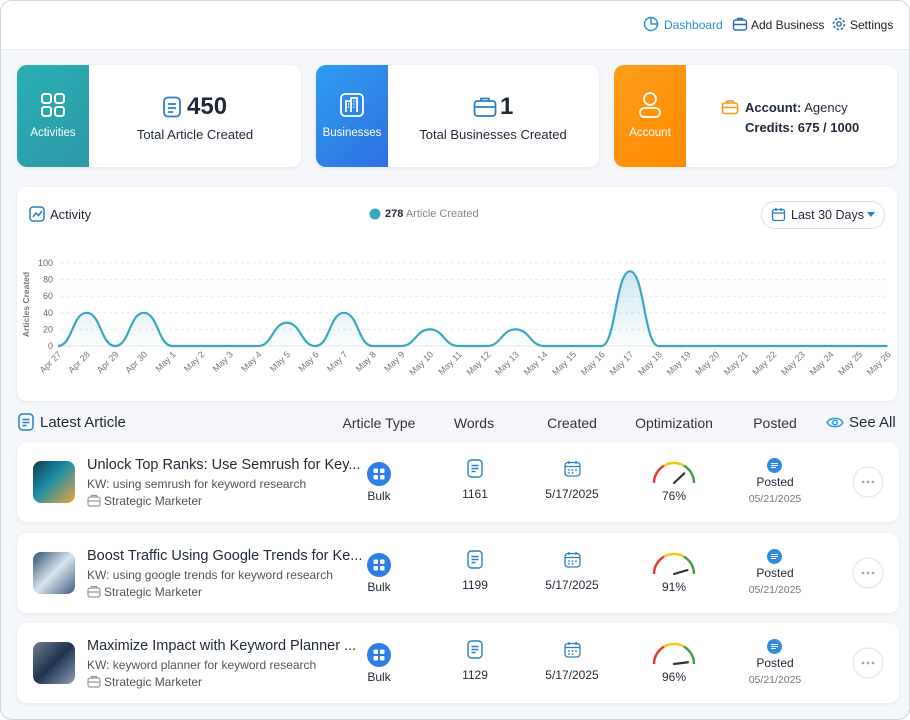  Describe the element at coordinates (475, 494) in the screenshot. I see `words: 1161` at that location.